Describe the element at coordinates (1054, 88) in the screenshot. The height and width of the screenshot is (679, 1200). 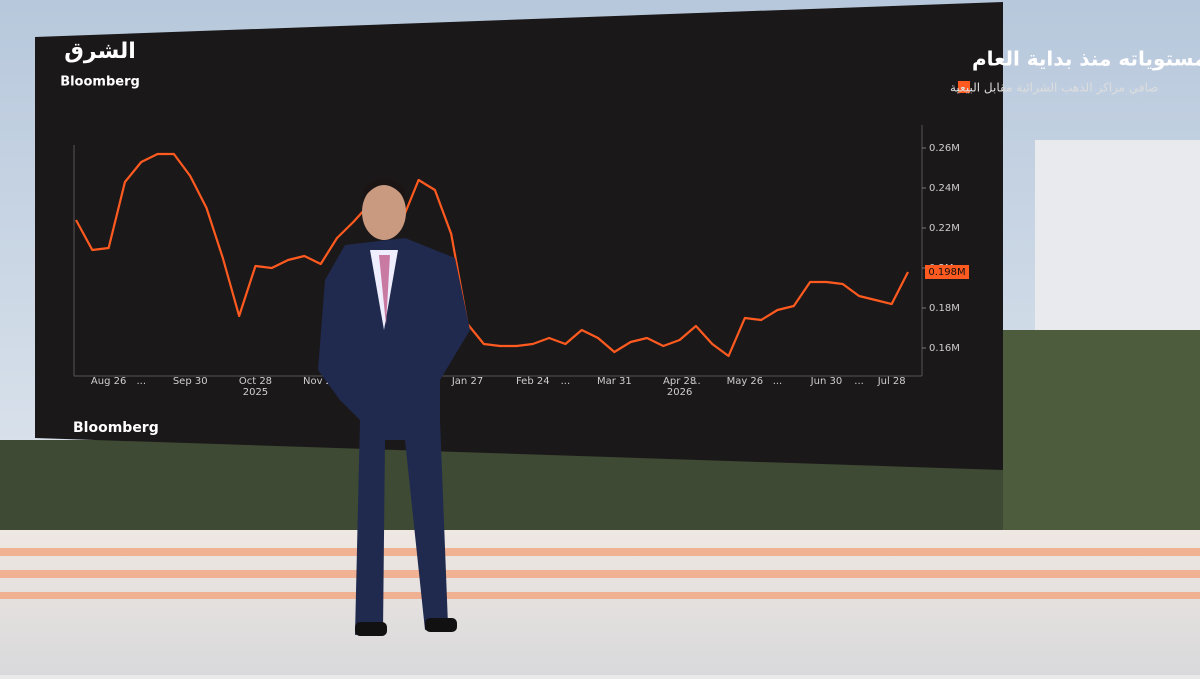
I see `legend-label: صافي مراكز الذهب الشرائية مقابل البيعية` at that location.